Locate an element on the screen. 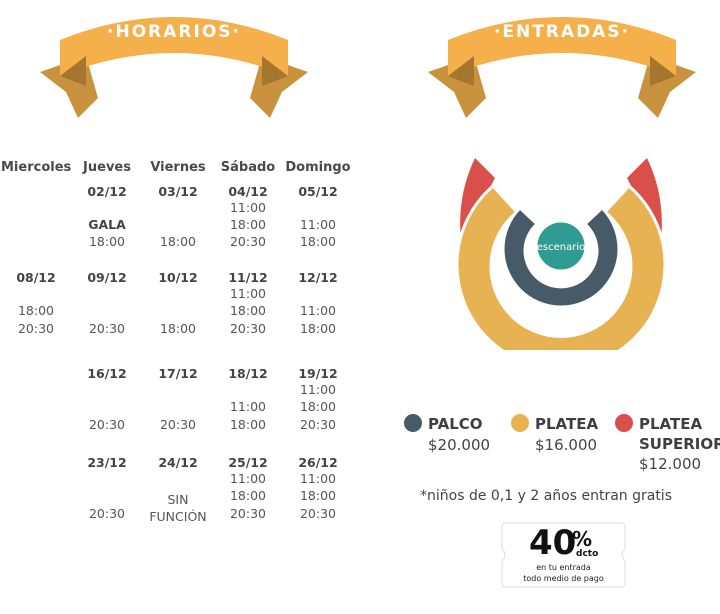 The image size is (720, 614). coupon-unit: dcto is located at coordinates (587, 554).